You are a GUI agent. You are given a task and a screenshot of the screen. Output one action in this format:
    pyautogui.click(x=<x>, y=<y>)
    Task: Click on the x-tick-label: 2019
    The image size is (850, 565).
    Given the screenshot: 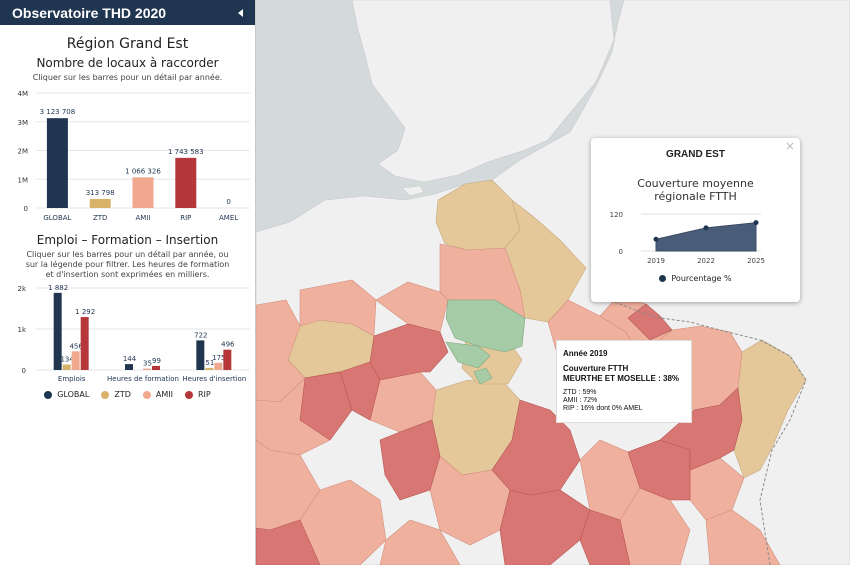 What is the action you would take?
    pyautogui.click(x=656, y=261)
    